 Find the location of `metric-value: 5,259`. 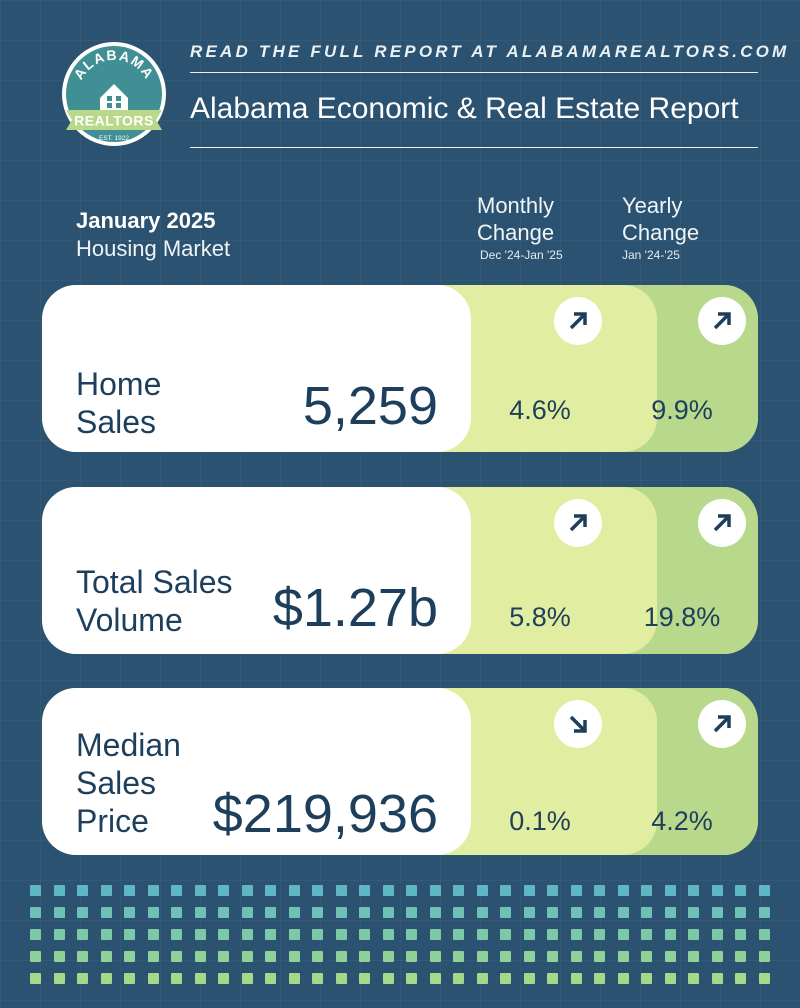

metric-value: 5,259 is located at coordinates (370, 406).